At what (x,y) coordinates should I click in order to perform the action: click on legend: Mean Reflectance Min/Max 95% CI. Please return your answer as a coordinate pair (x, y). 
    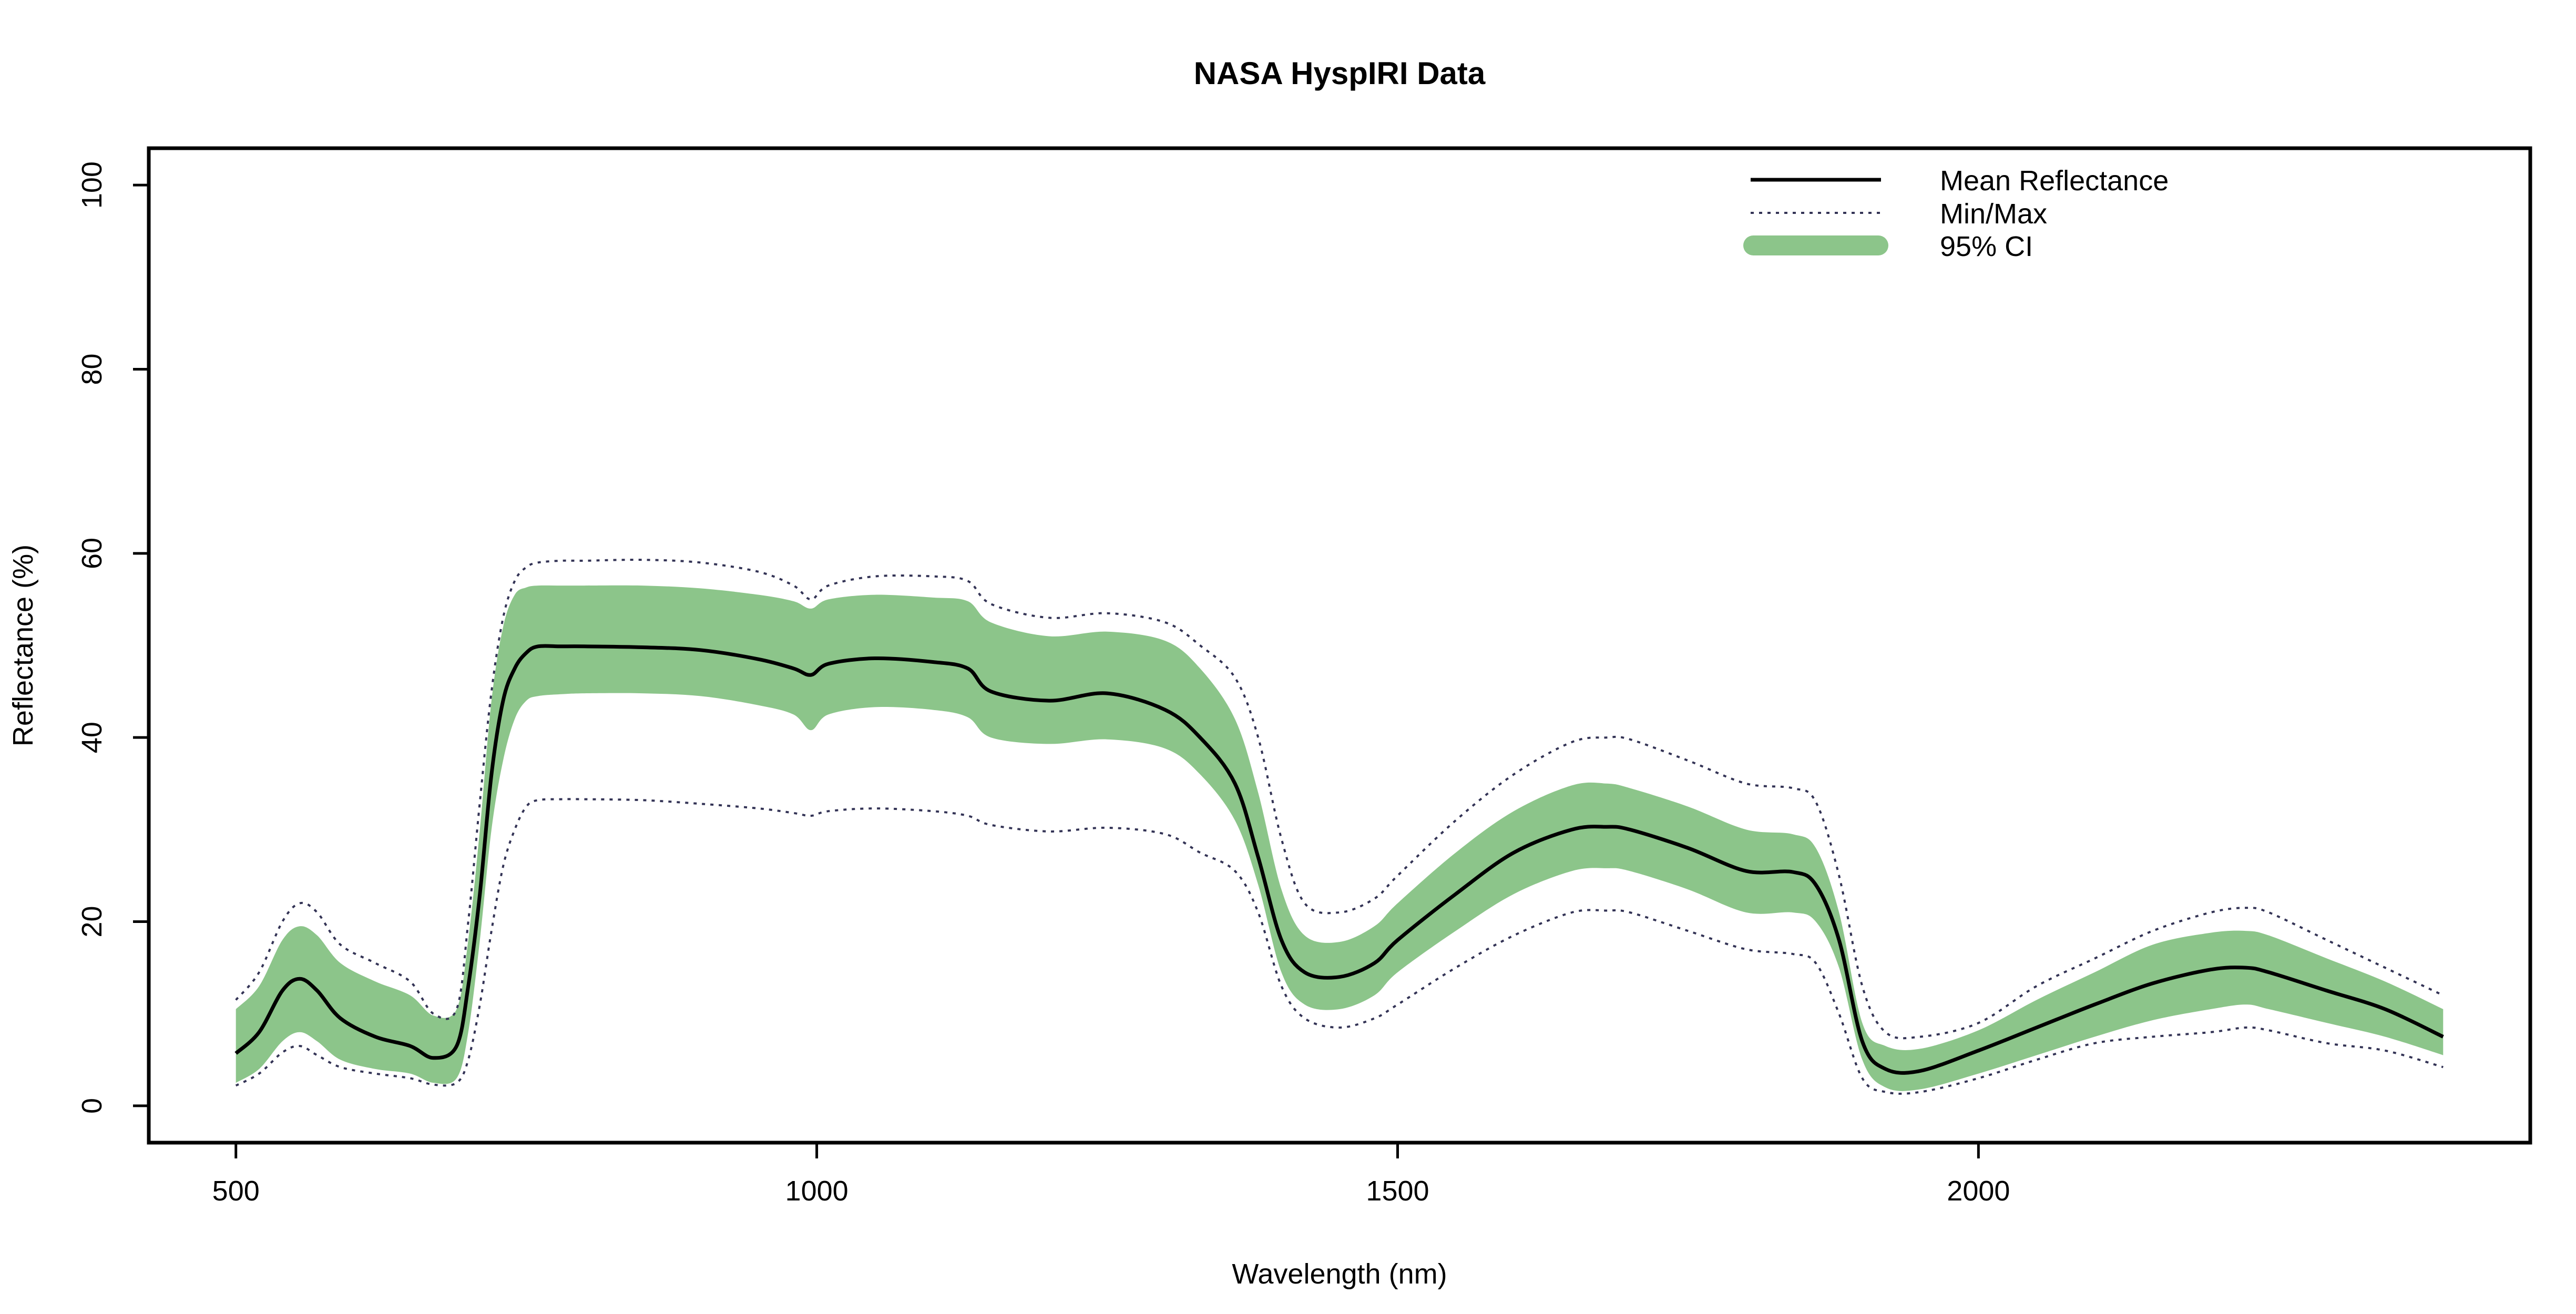
    Looking at the image, I should click on (1956, 213).